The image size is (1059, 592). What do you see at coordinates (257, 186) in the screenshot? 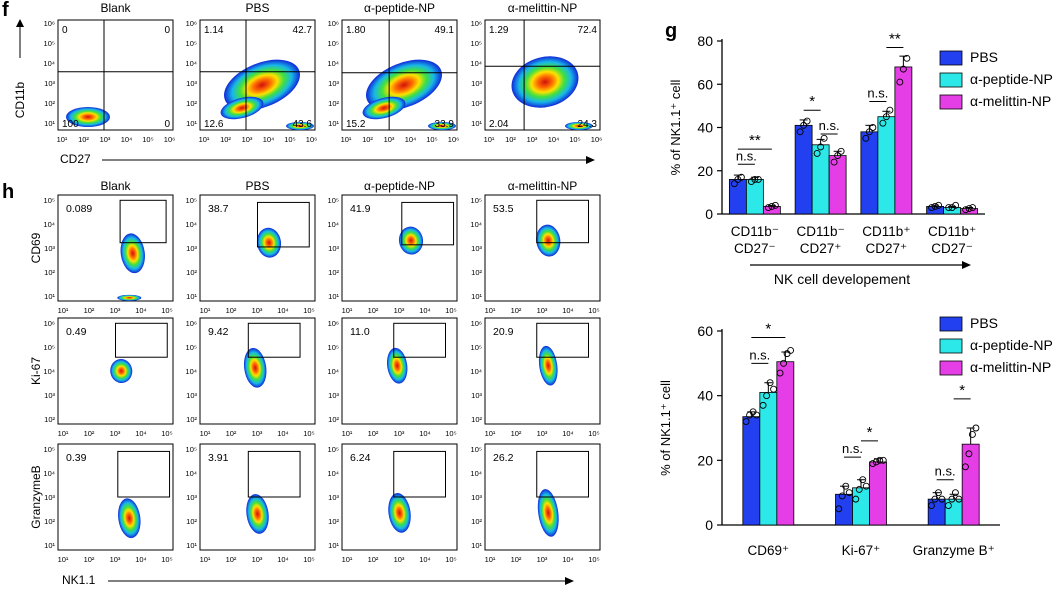
I see `flow-h-group-title: PBS` at bounding box center [257, 186].